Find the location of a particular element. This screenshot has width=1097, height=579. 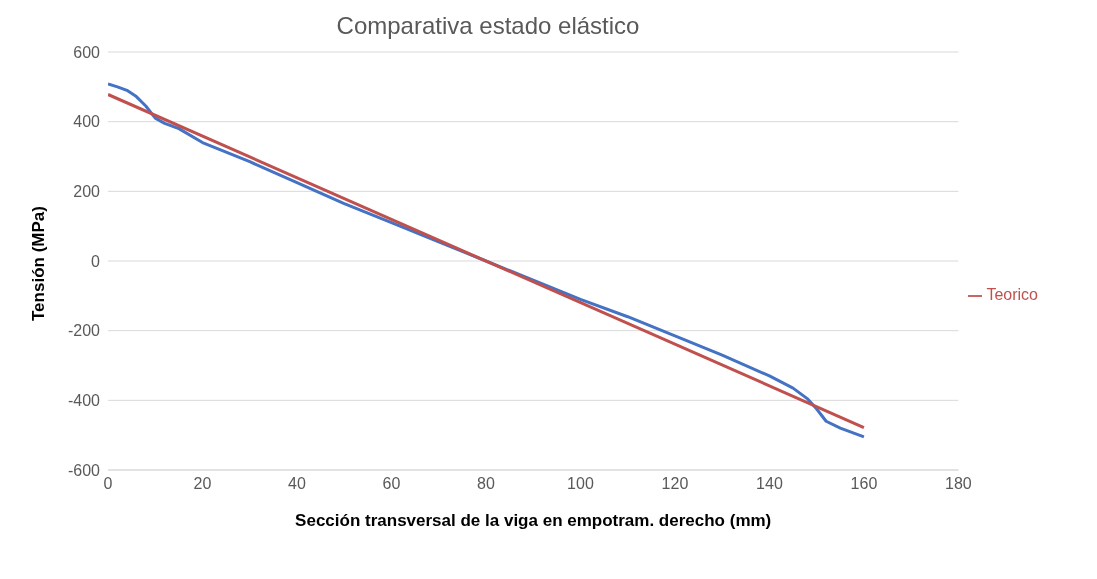

y-tick-label: -400 is located at coordinates (84, 401).